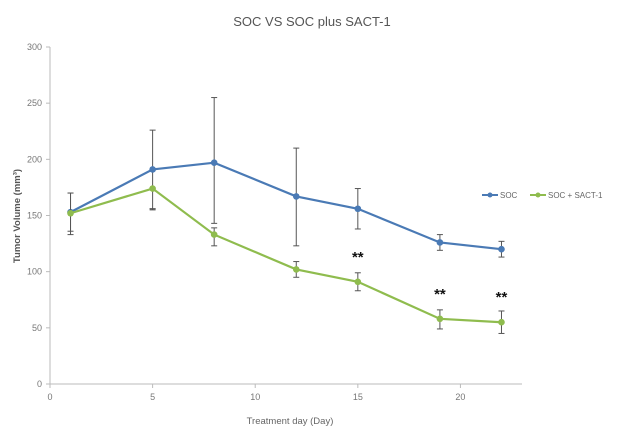  What do you see at coordinates (286, 206) in the screenshot?
I see `series-line` at bounding box center [286, 206].